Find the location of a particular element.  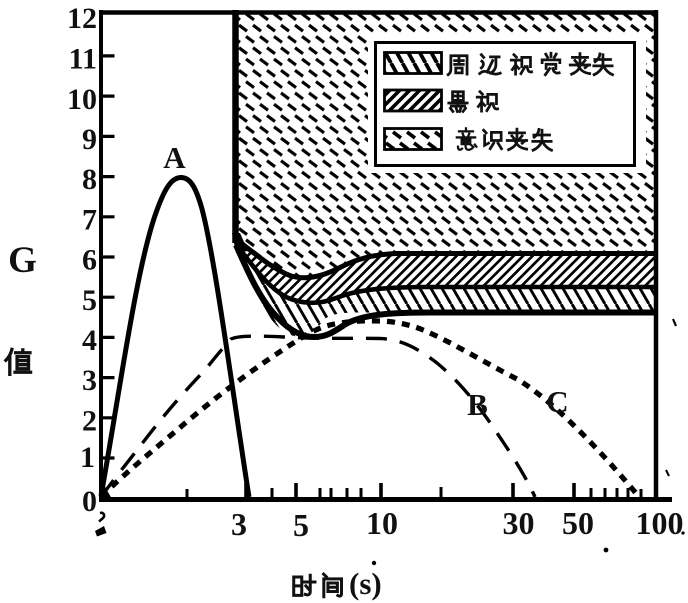

svg-text: B is located at coordinates (477, 404).